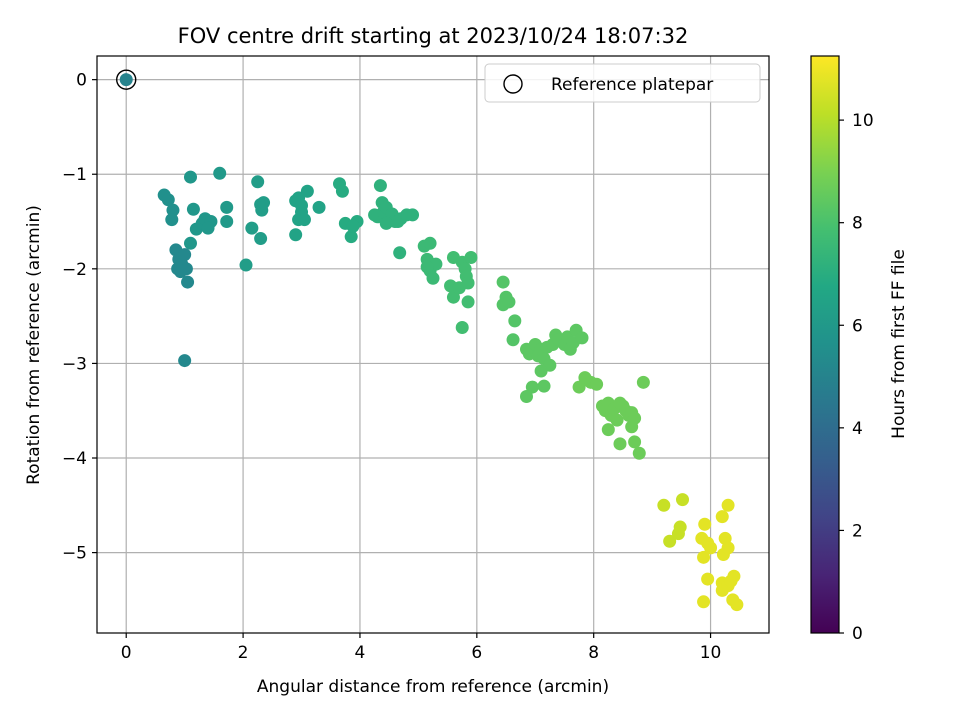 Image resolution: width=960 pixels, height=720 pixels. What do you see at coordinates (74, 364) in the screenshot?
I see `y-tick-label: −3` at bounding box center [74, 364].